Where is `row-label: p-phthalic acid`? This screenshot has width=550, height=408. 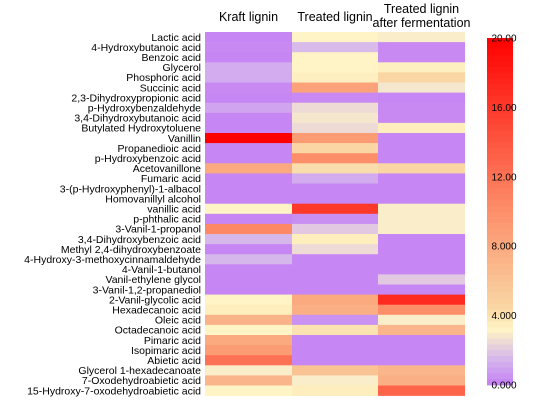
row-label: p-phthalic acid is located at coordinates (167, 220).